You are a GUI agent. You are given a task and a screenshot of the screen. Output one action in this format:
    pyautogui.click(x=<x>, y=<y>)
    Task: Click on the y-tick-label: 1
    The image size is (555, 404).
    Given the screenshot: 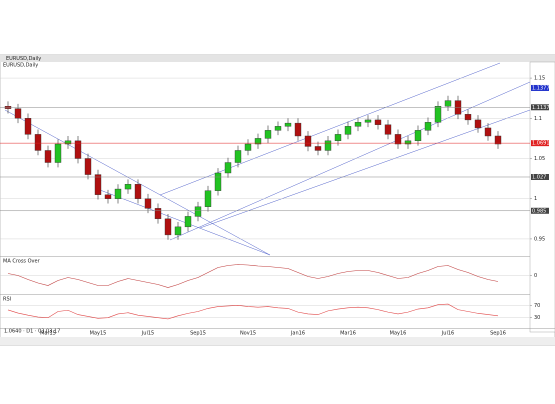 What is the action you would take?
    pyautogui.click(x=535, y=199)
    